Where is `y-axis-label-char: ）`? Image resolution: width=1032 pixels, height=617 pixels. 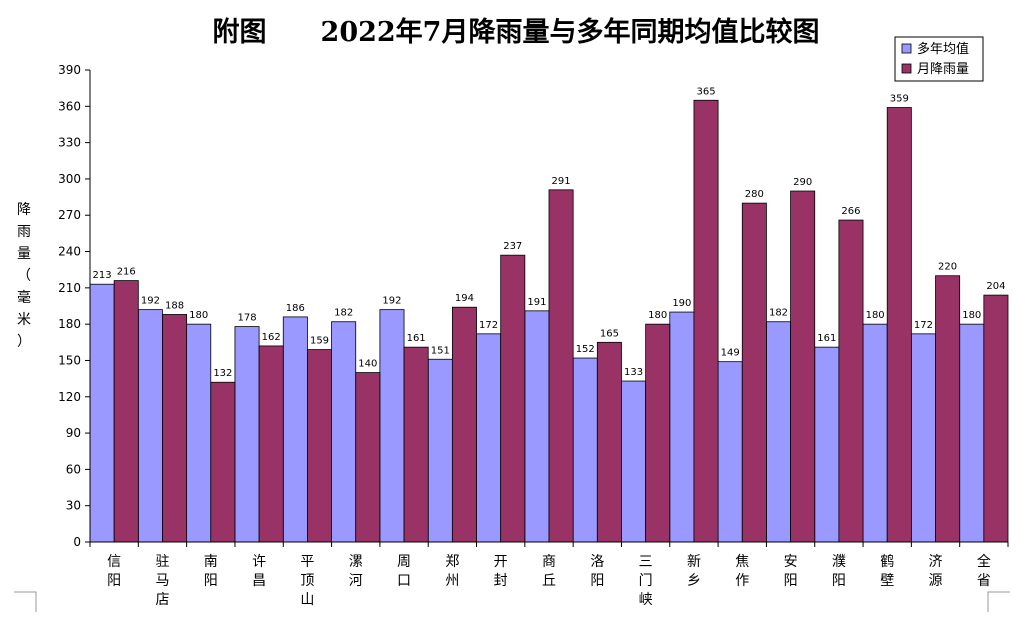 y-axis-label-char: ） is located at coordinates (24, 342).